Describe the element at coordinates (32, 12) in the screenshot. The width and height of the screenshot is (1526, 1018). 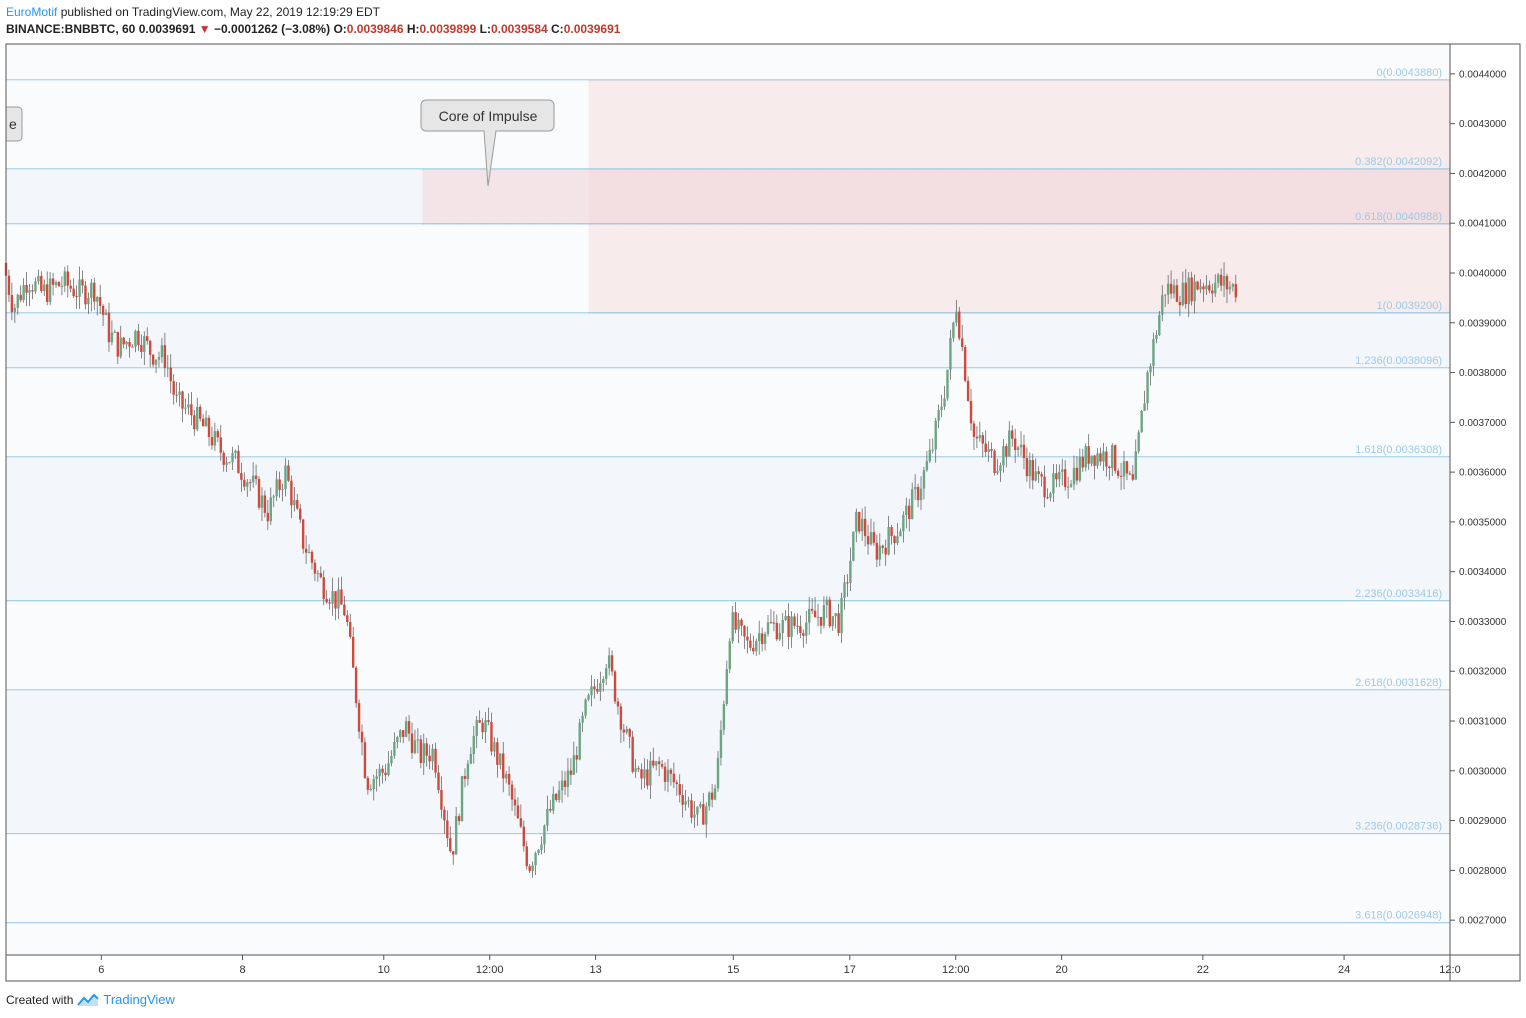
I see `author-name: EuroMotif` at that location.